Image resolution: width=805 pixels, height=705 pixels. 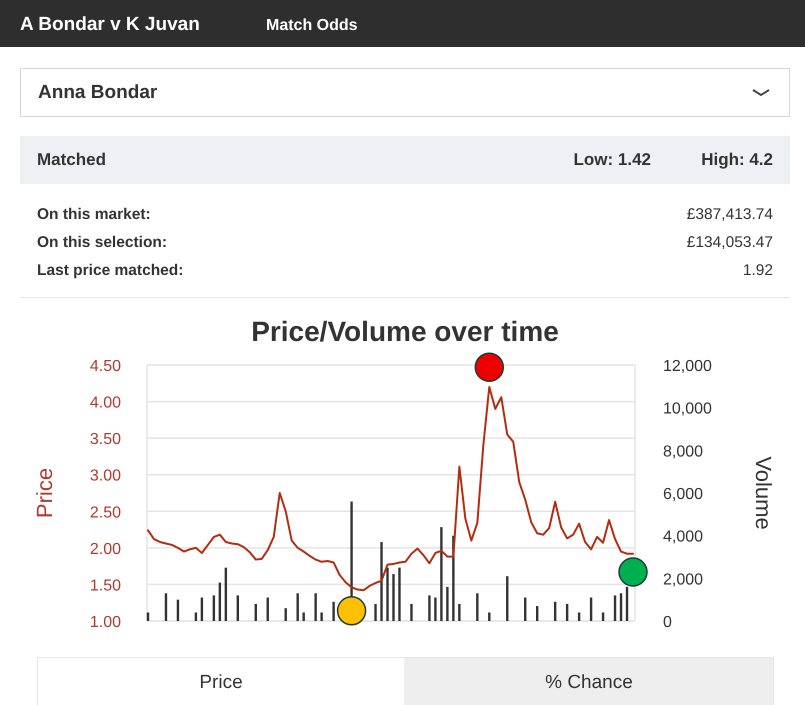 I want to click on y2-tick-label: 0, so click(x=667, y=622).